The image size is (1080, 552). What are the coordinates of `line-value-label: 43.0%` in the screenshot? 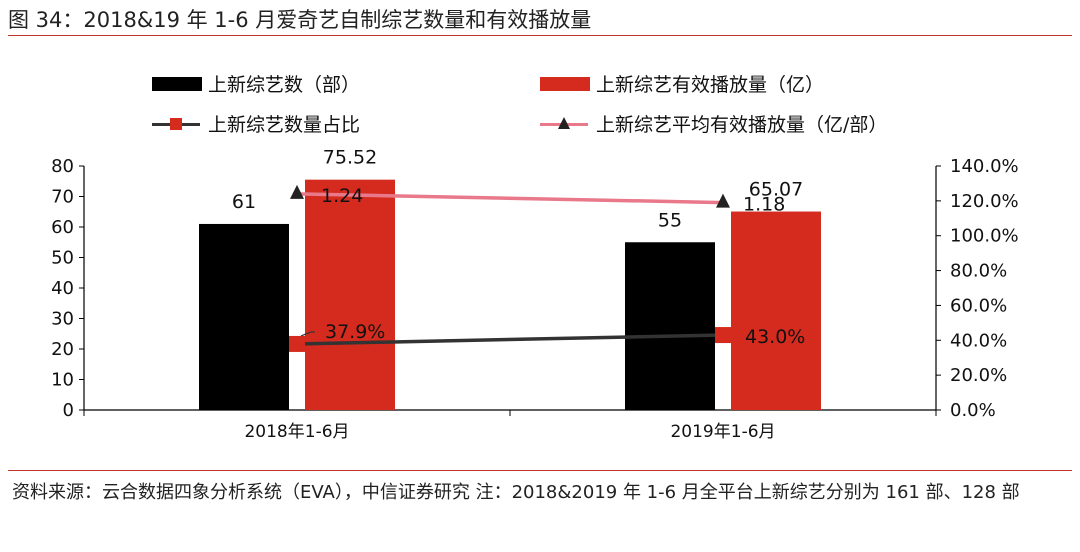 It's located at (775, 337).